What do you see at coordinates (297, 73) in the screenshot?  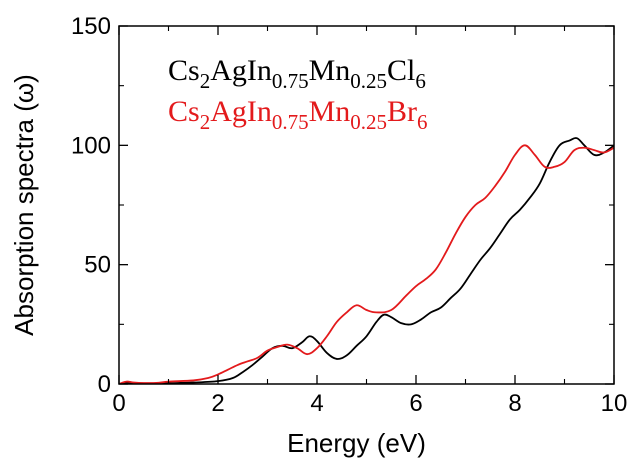 I see `legend-entry-1: Cs2AgIn0.75Mn0.25Cl6` at bounding box center [297, 73].